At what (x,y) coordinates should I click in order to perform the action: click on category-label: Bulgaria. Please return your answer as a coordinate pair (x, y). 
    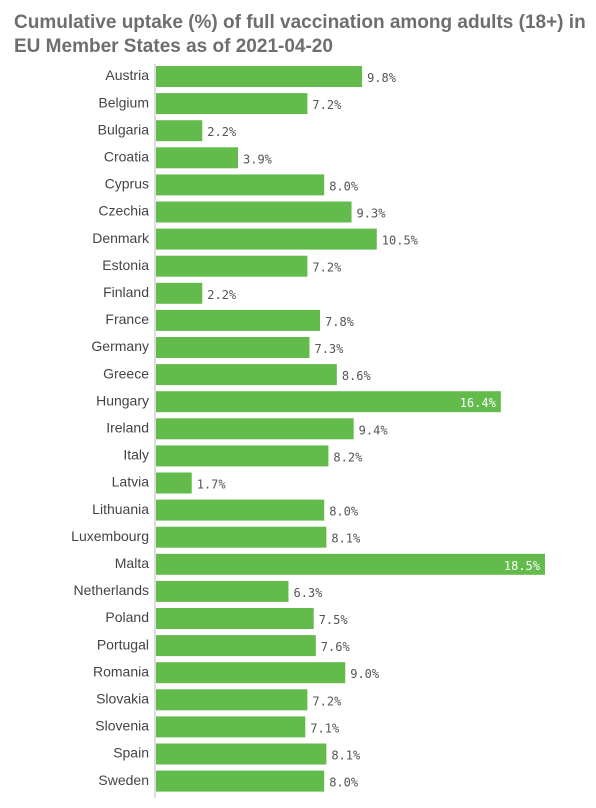
    Looking at the image, I should click on (124, 129).